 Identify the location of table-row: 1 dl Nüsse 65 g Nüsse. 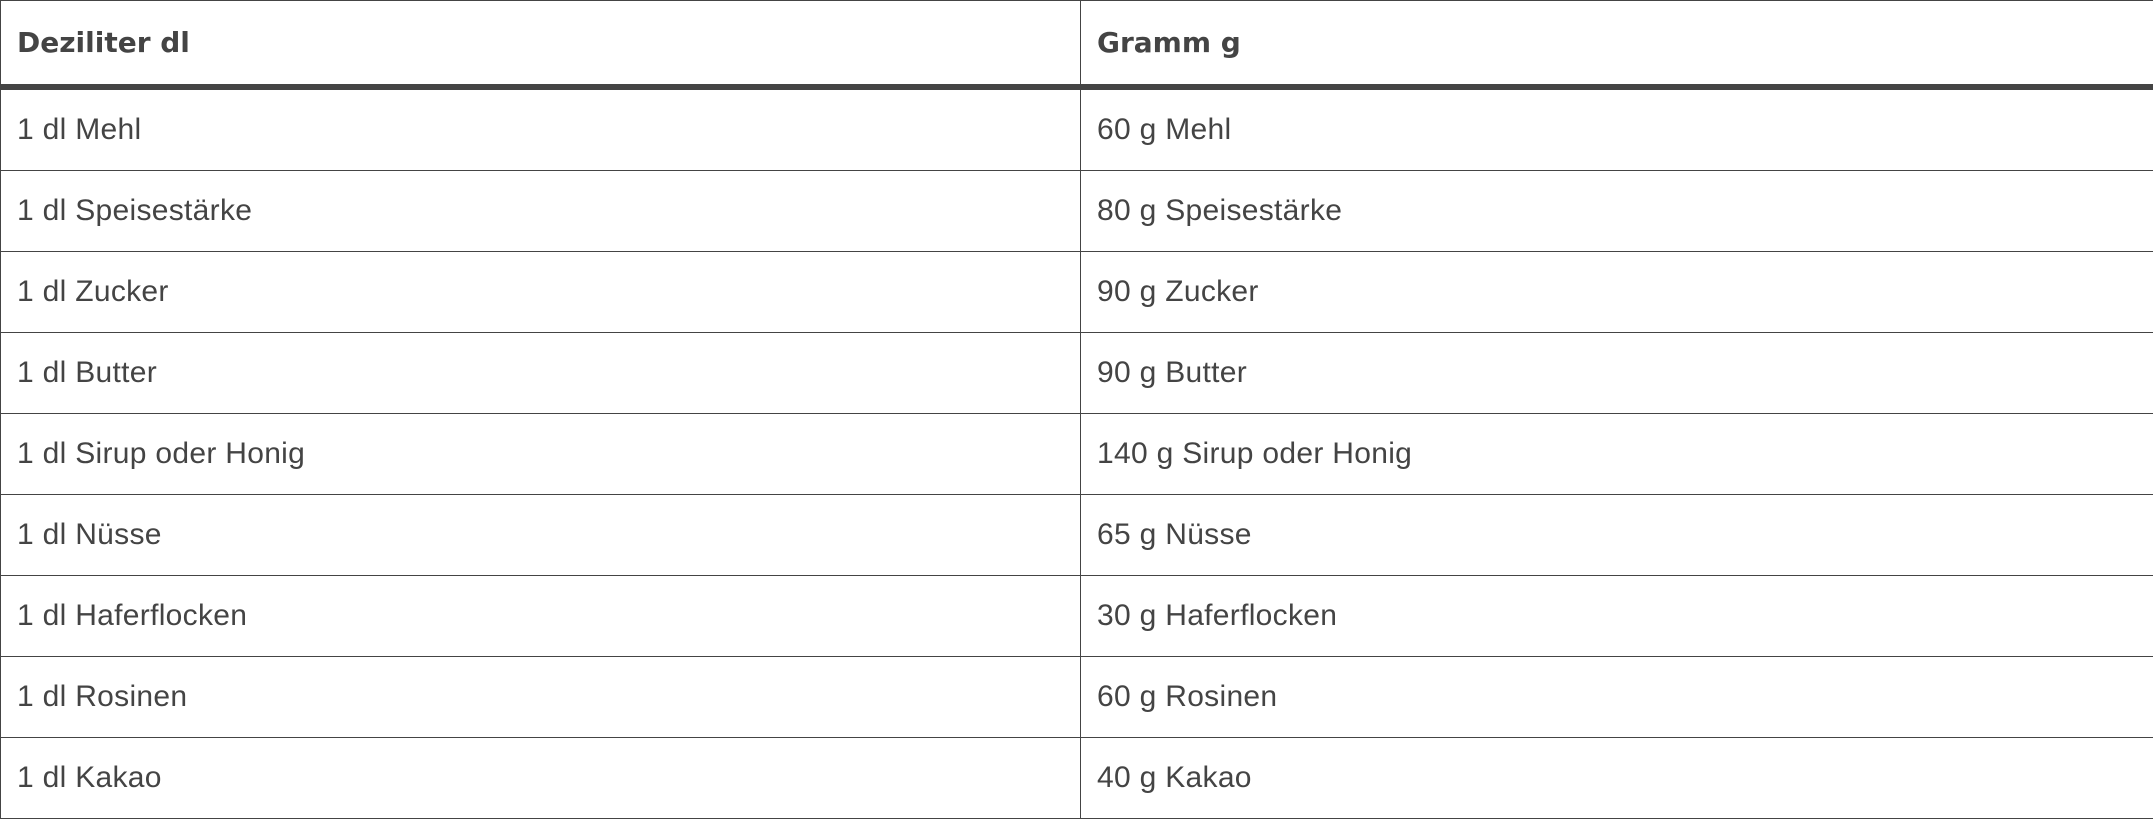
(1076, 535).